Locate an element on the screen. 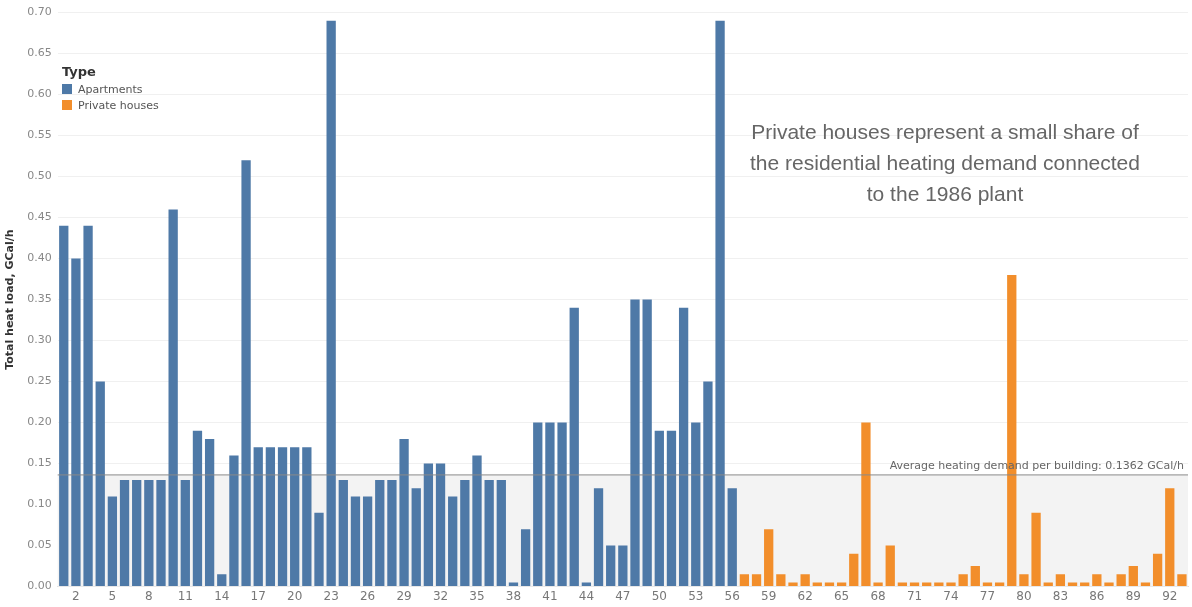 The height and width of the screenshot is (607, 1192). legend-title: Type is located at coordinates (79, 71).